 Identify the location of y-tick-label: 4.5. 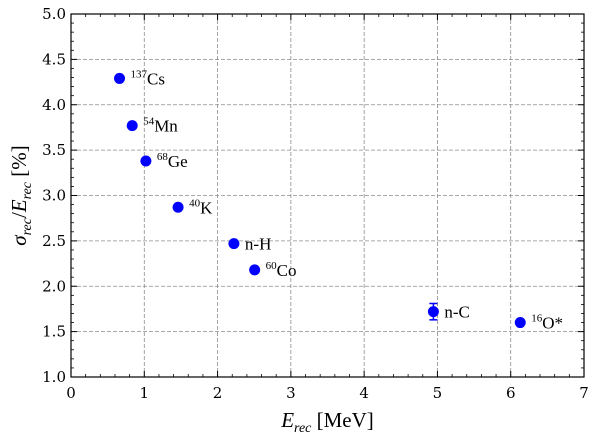
(54, 59).